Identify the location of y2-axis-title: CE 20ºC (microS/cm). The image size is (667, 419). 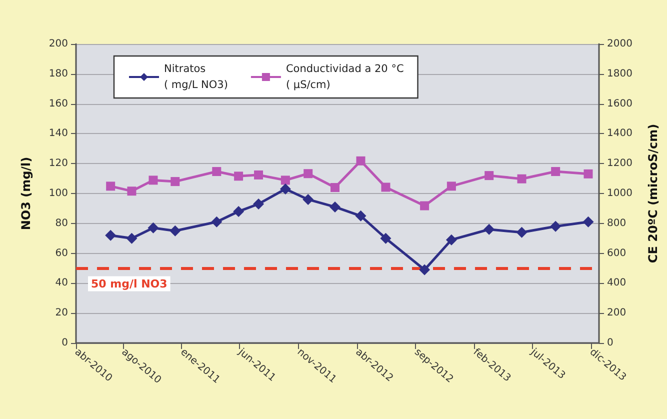
(653, 194).